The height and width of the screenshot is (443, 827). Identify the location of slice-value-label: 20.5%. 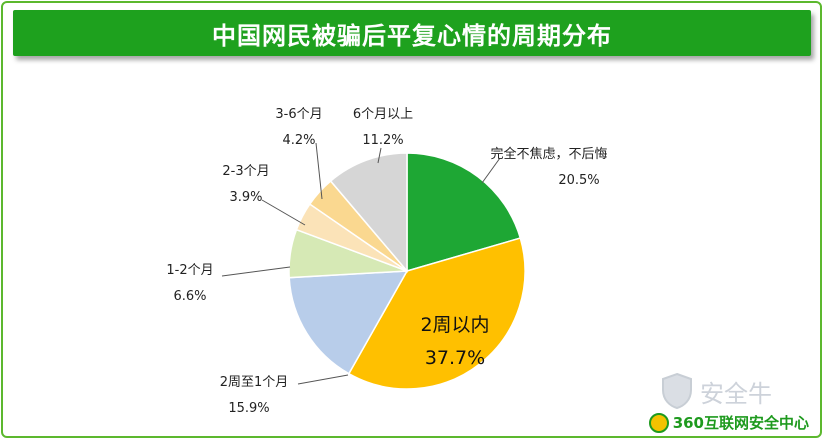
(578, 180).